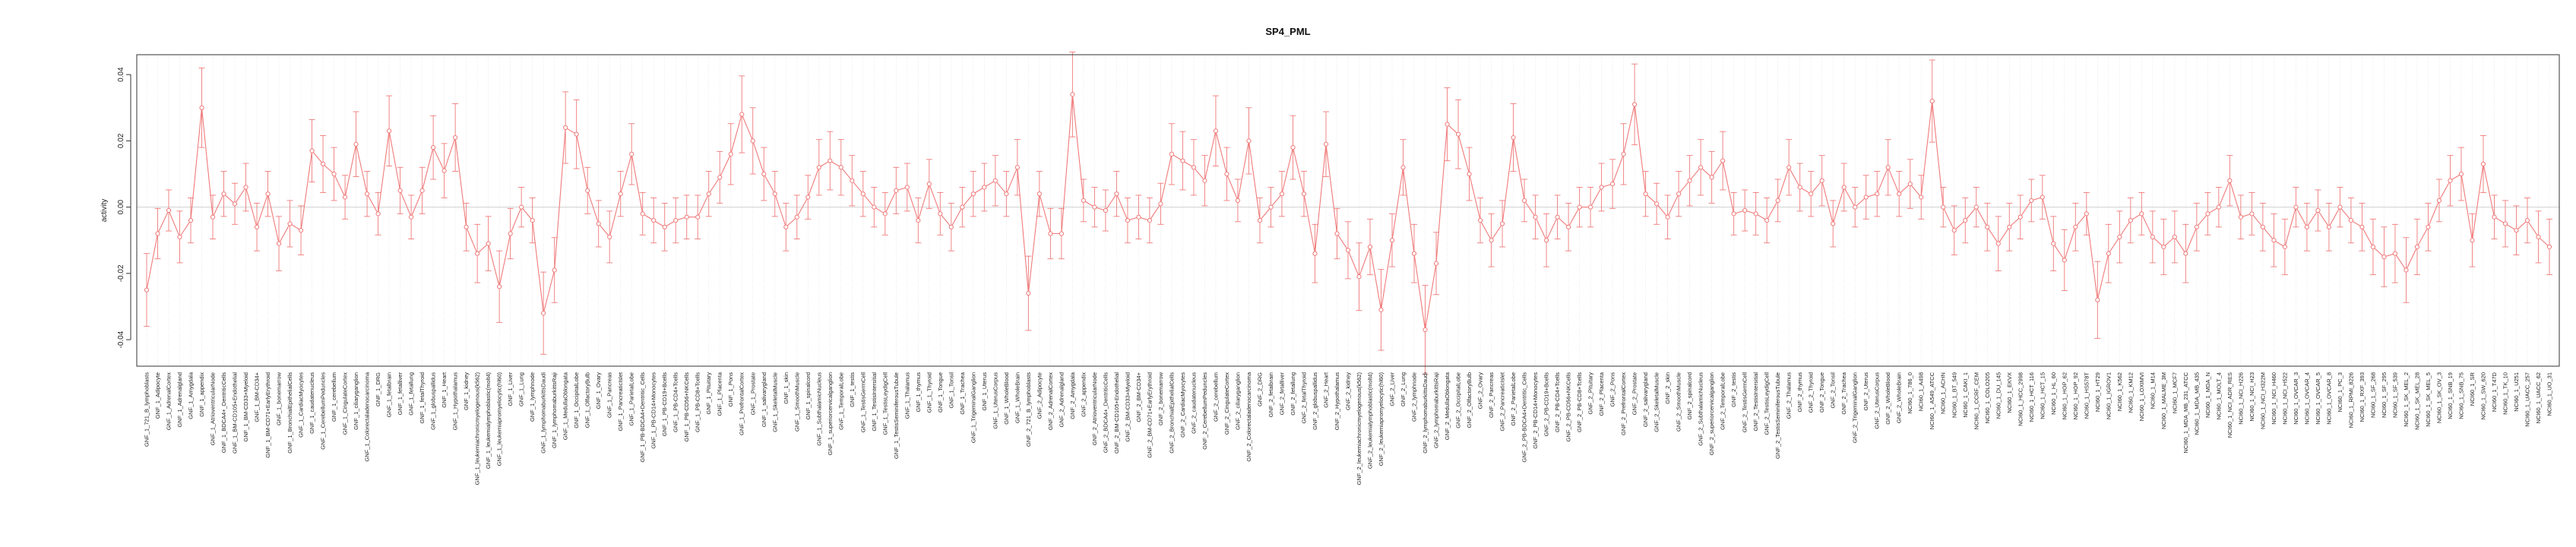 Image resolution: width=2576 pixels, height=547 pixels. I want to click on x-tick-label: GNF_2_spinalcord, so click(1689, 396).